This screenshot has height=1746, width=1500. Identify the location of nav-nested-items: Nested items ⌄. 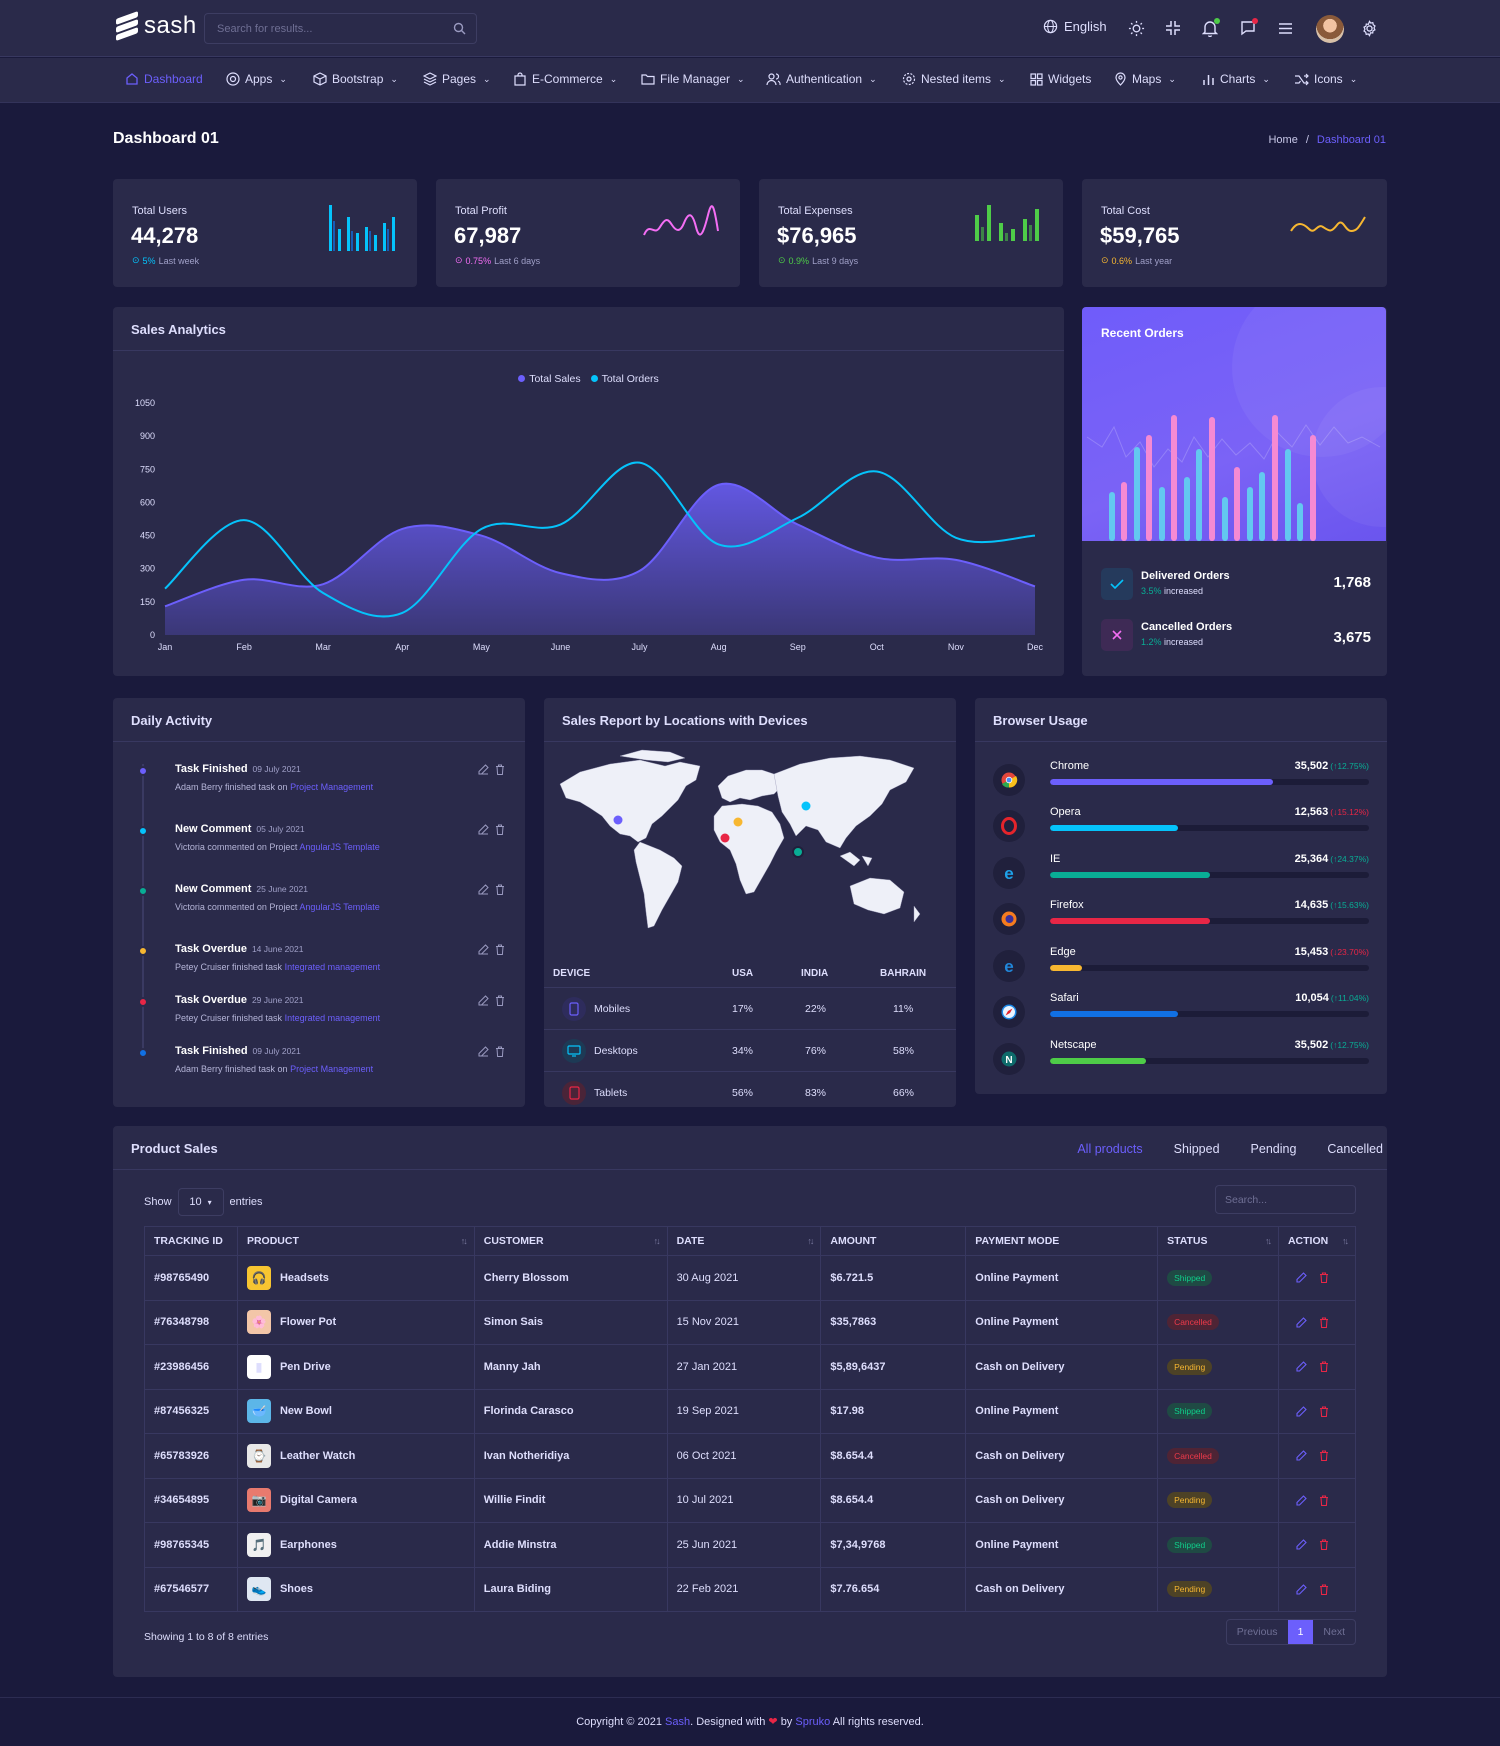
(954, 79).